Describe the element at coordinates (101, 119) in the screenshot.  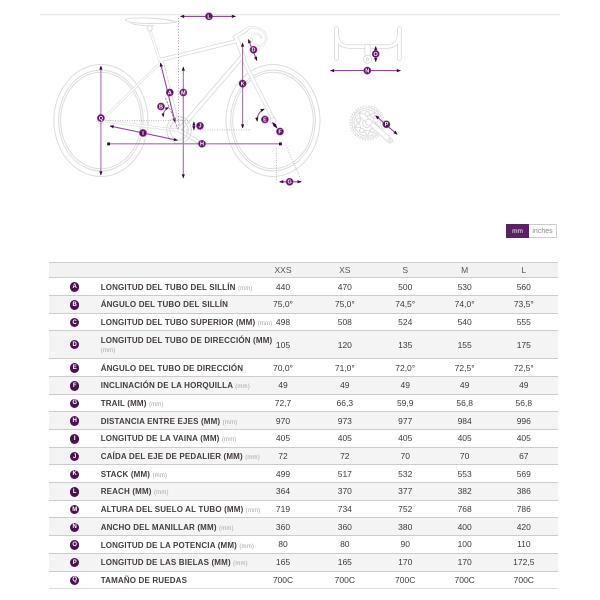
I see `svg-text: Q` at that location.